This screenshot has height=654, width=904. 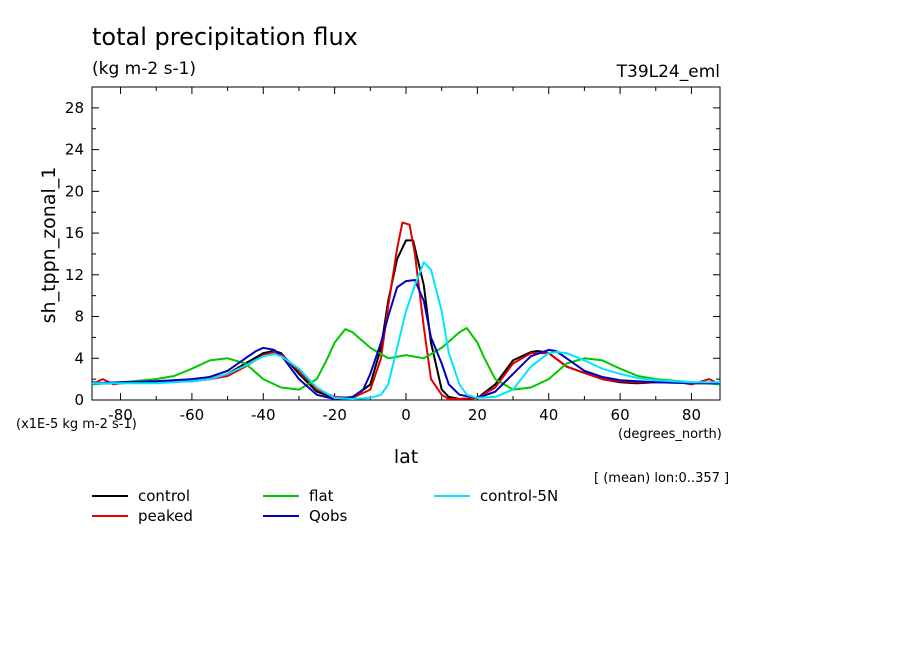 I want to click on x-tick-label: 20, so click(x=477, y=415).